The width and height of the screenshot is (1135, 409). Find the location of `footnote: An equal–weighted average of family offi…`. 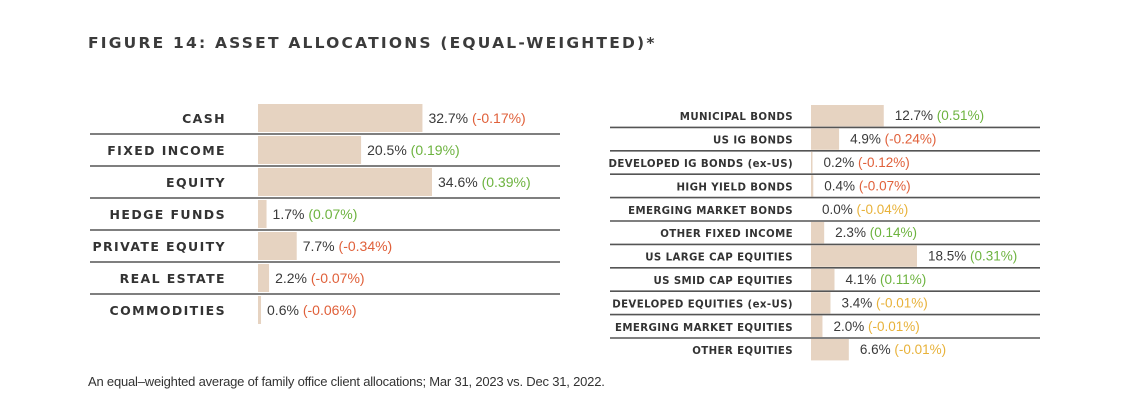

footnote: An equal–weighted average of family offi… is located at coordinates (346, 381).